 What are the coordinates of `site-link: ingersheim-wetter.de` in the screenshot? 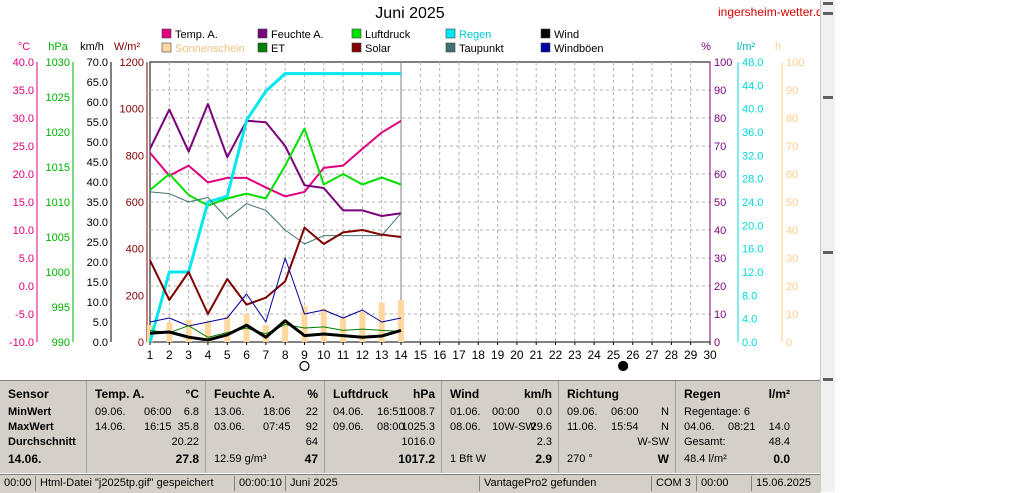 It's located at (774, 12).